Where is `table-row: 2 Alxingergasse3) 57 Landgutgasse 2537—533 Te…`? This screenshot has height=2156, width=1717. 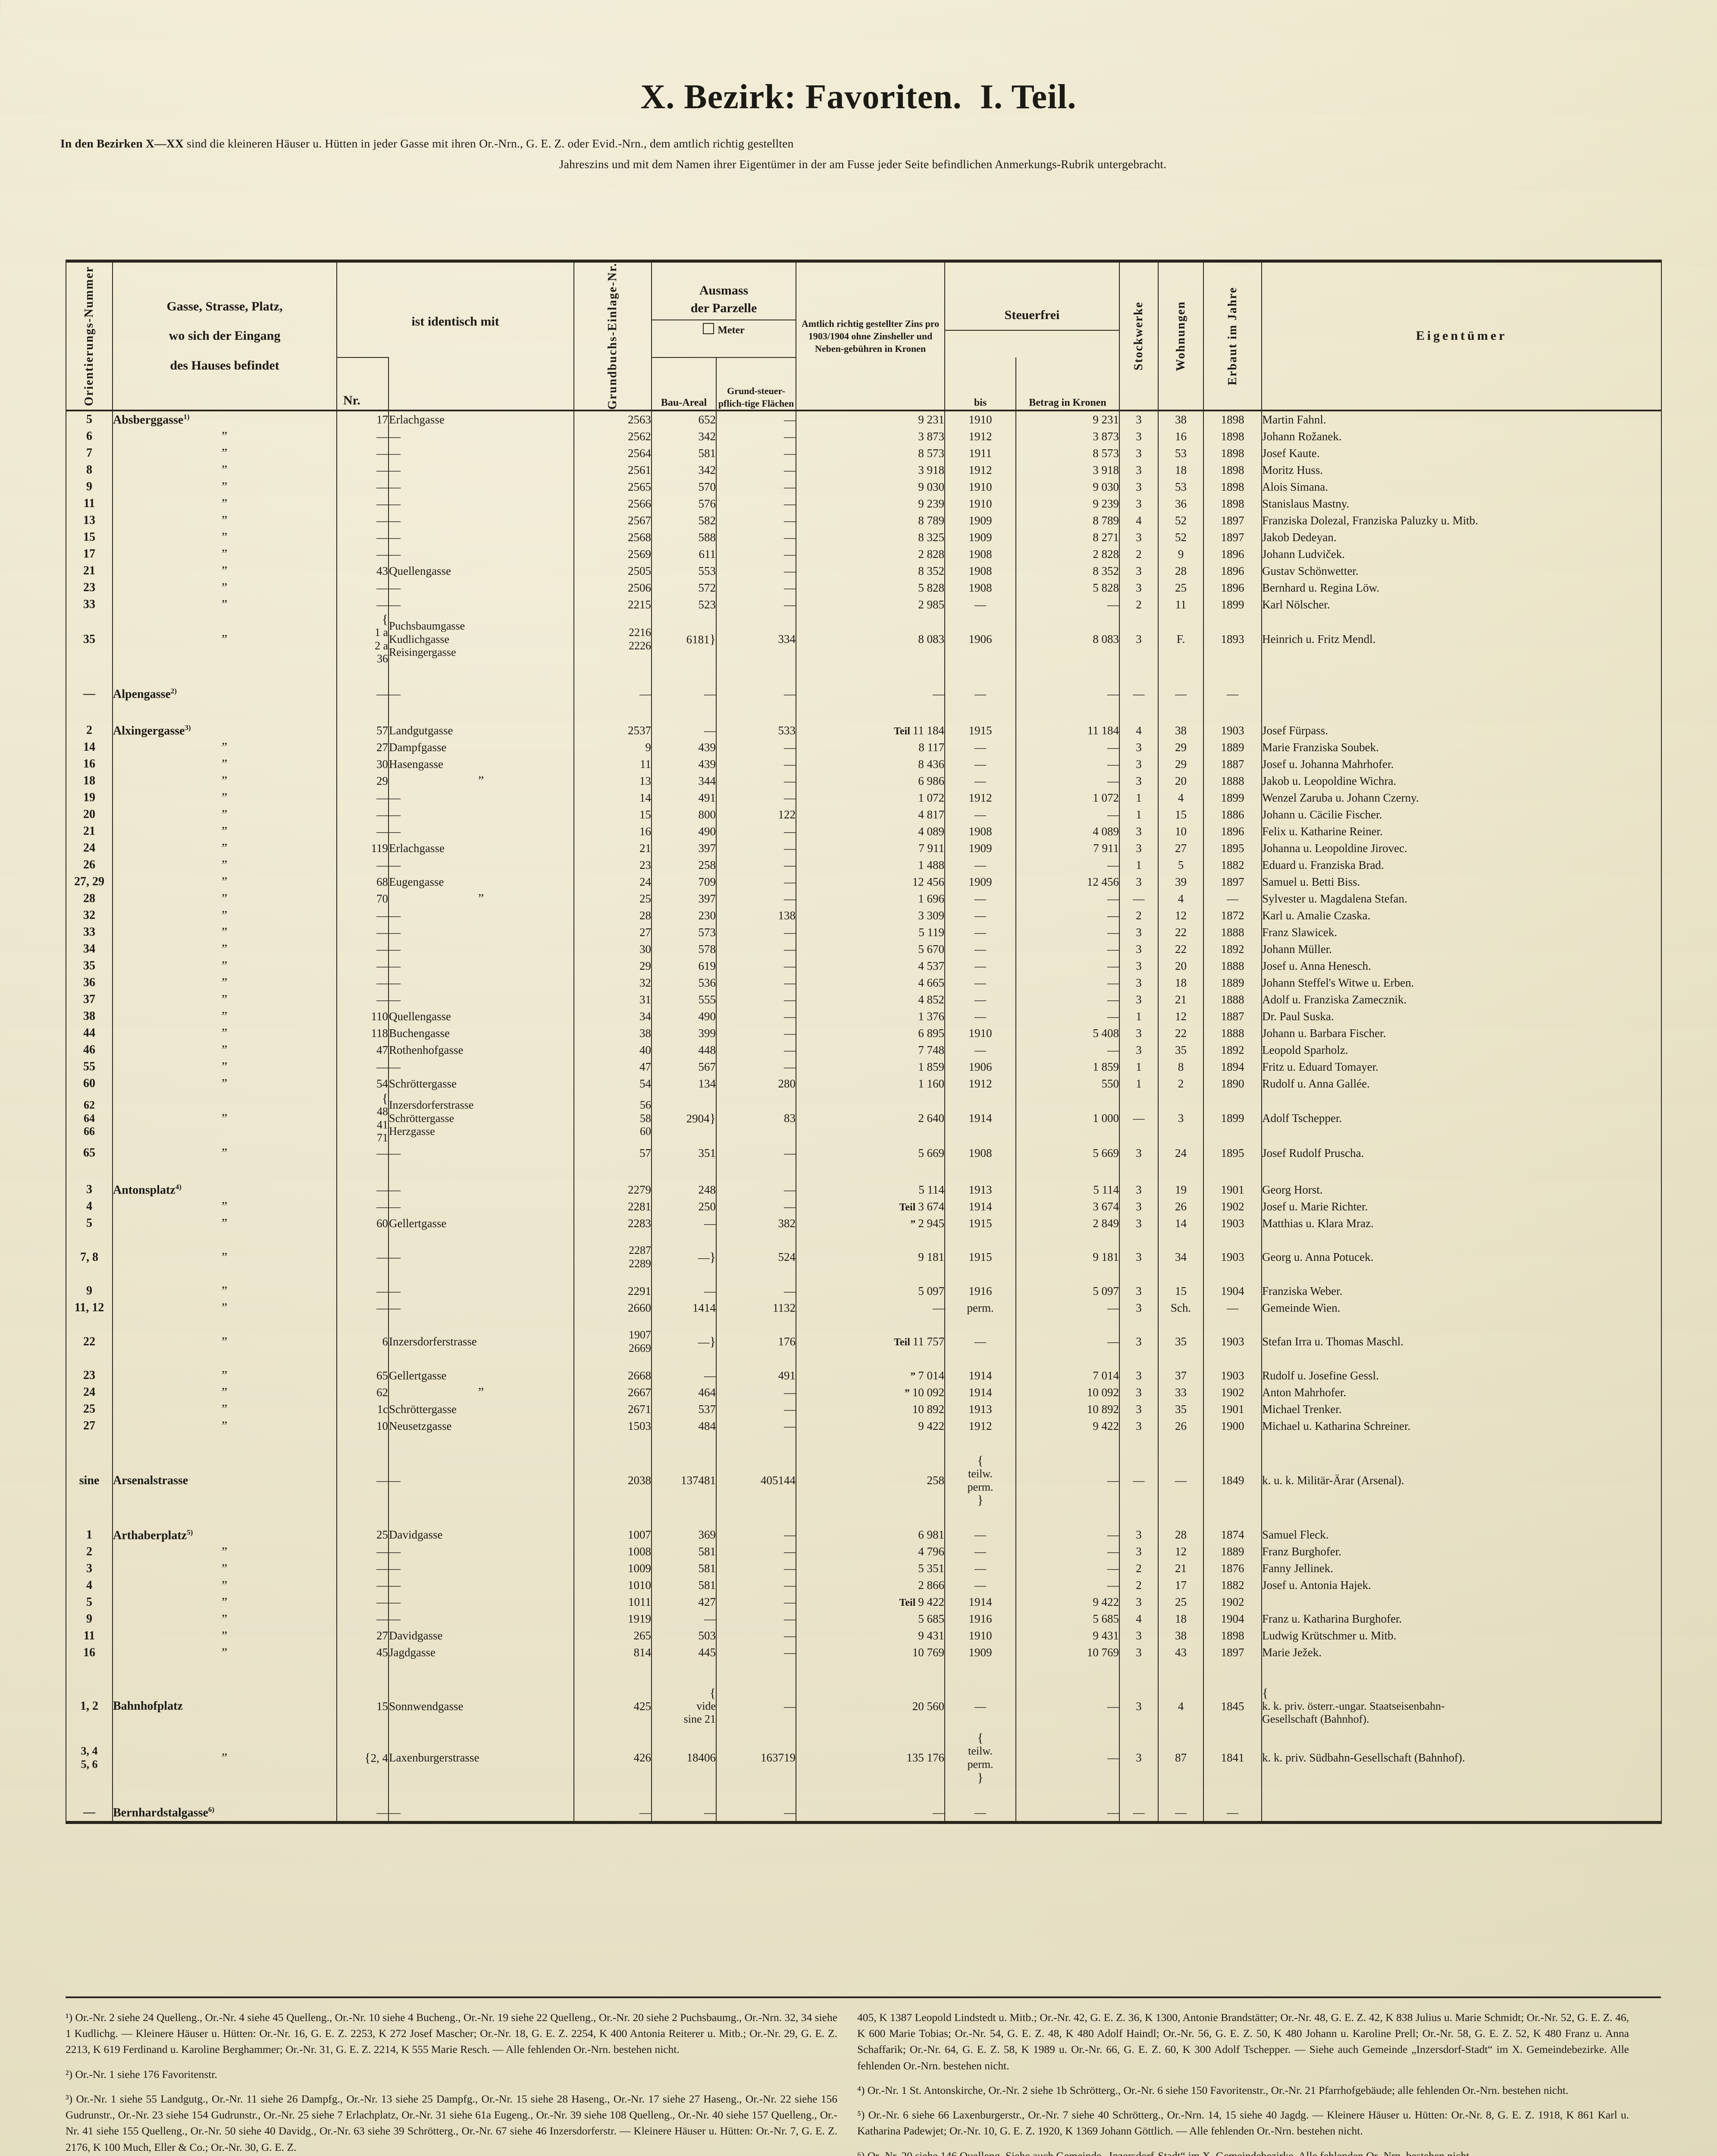
table-row: 2 Alxingergasse3) 57 Landgutgasse 2537—533 Te… is located at coordinates (864, 730).